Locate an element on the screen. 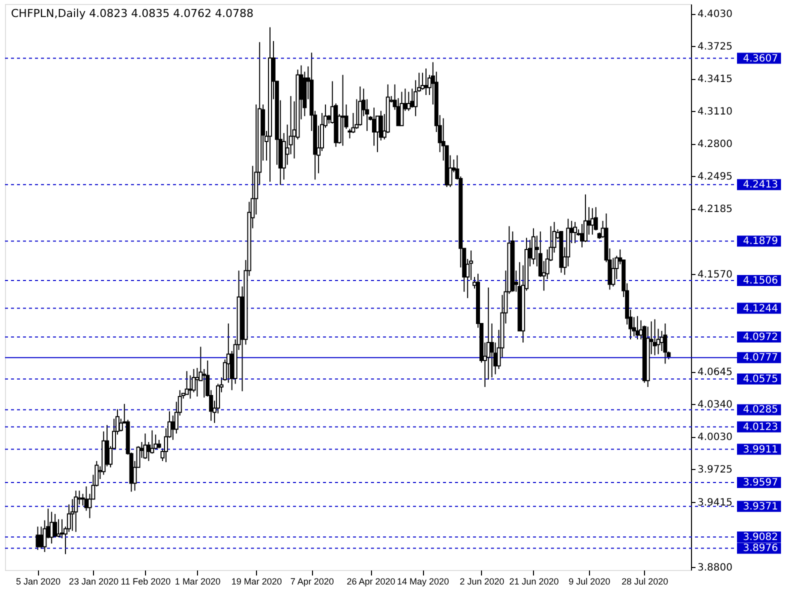 This screenshot has width=800, height=600. y-tick-label: 4.0645 is located at coordinates (715, 372).